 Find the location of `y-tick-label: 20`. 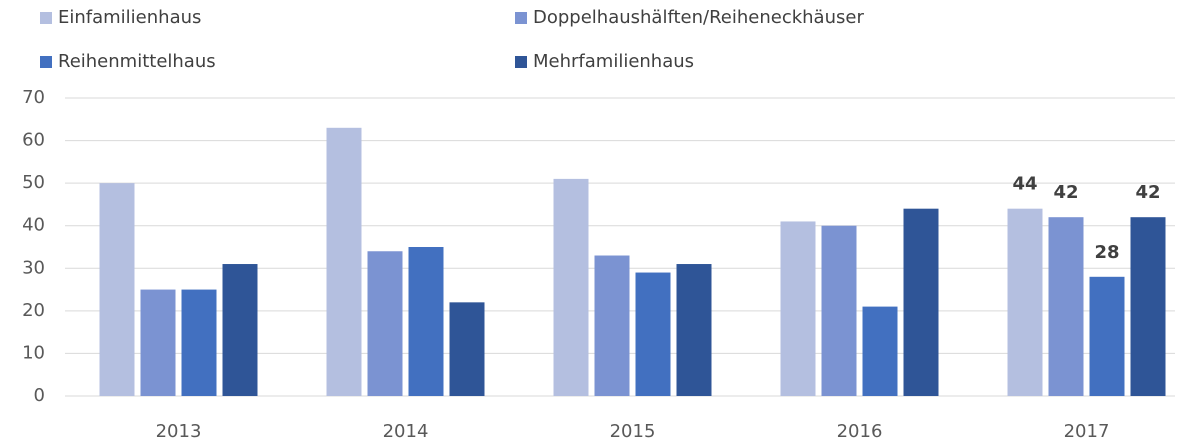

y-tick-label: 20 is located at coordinates (33, 310).